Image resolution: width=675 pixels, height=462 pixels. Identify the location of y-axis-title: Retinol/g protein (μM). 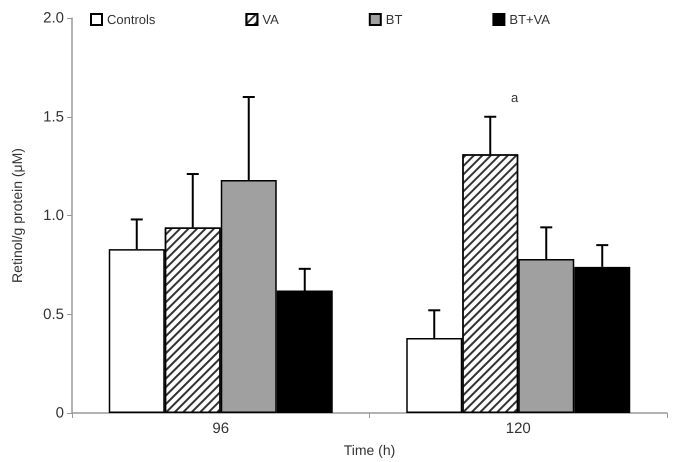
(17, 215).